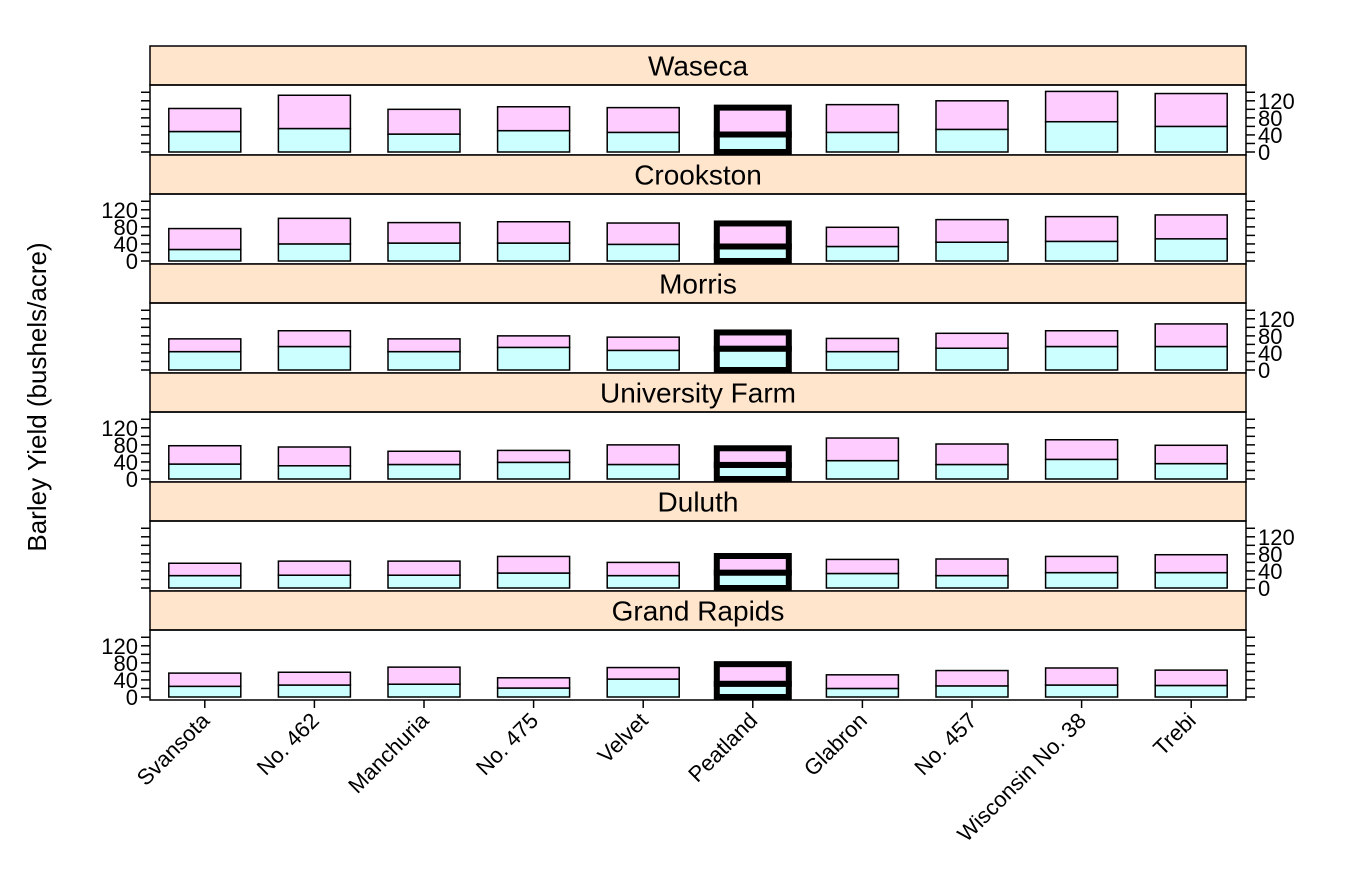  Describe the element at coordinates (698, 175) in the screenshot. I see `panel-title: Crookston` at that location.